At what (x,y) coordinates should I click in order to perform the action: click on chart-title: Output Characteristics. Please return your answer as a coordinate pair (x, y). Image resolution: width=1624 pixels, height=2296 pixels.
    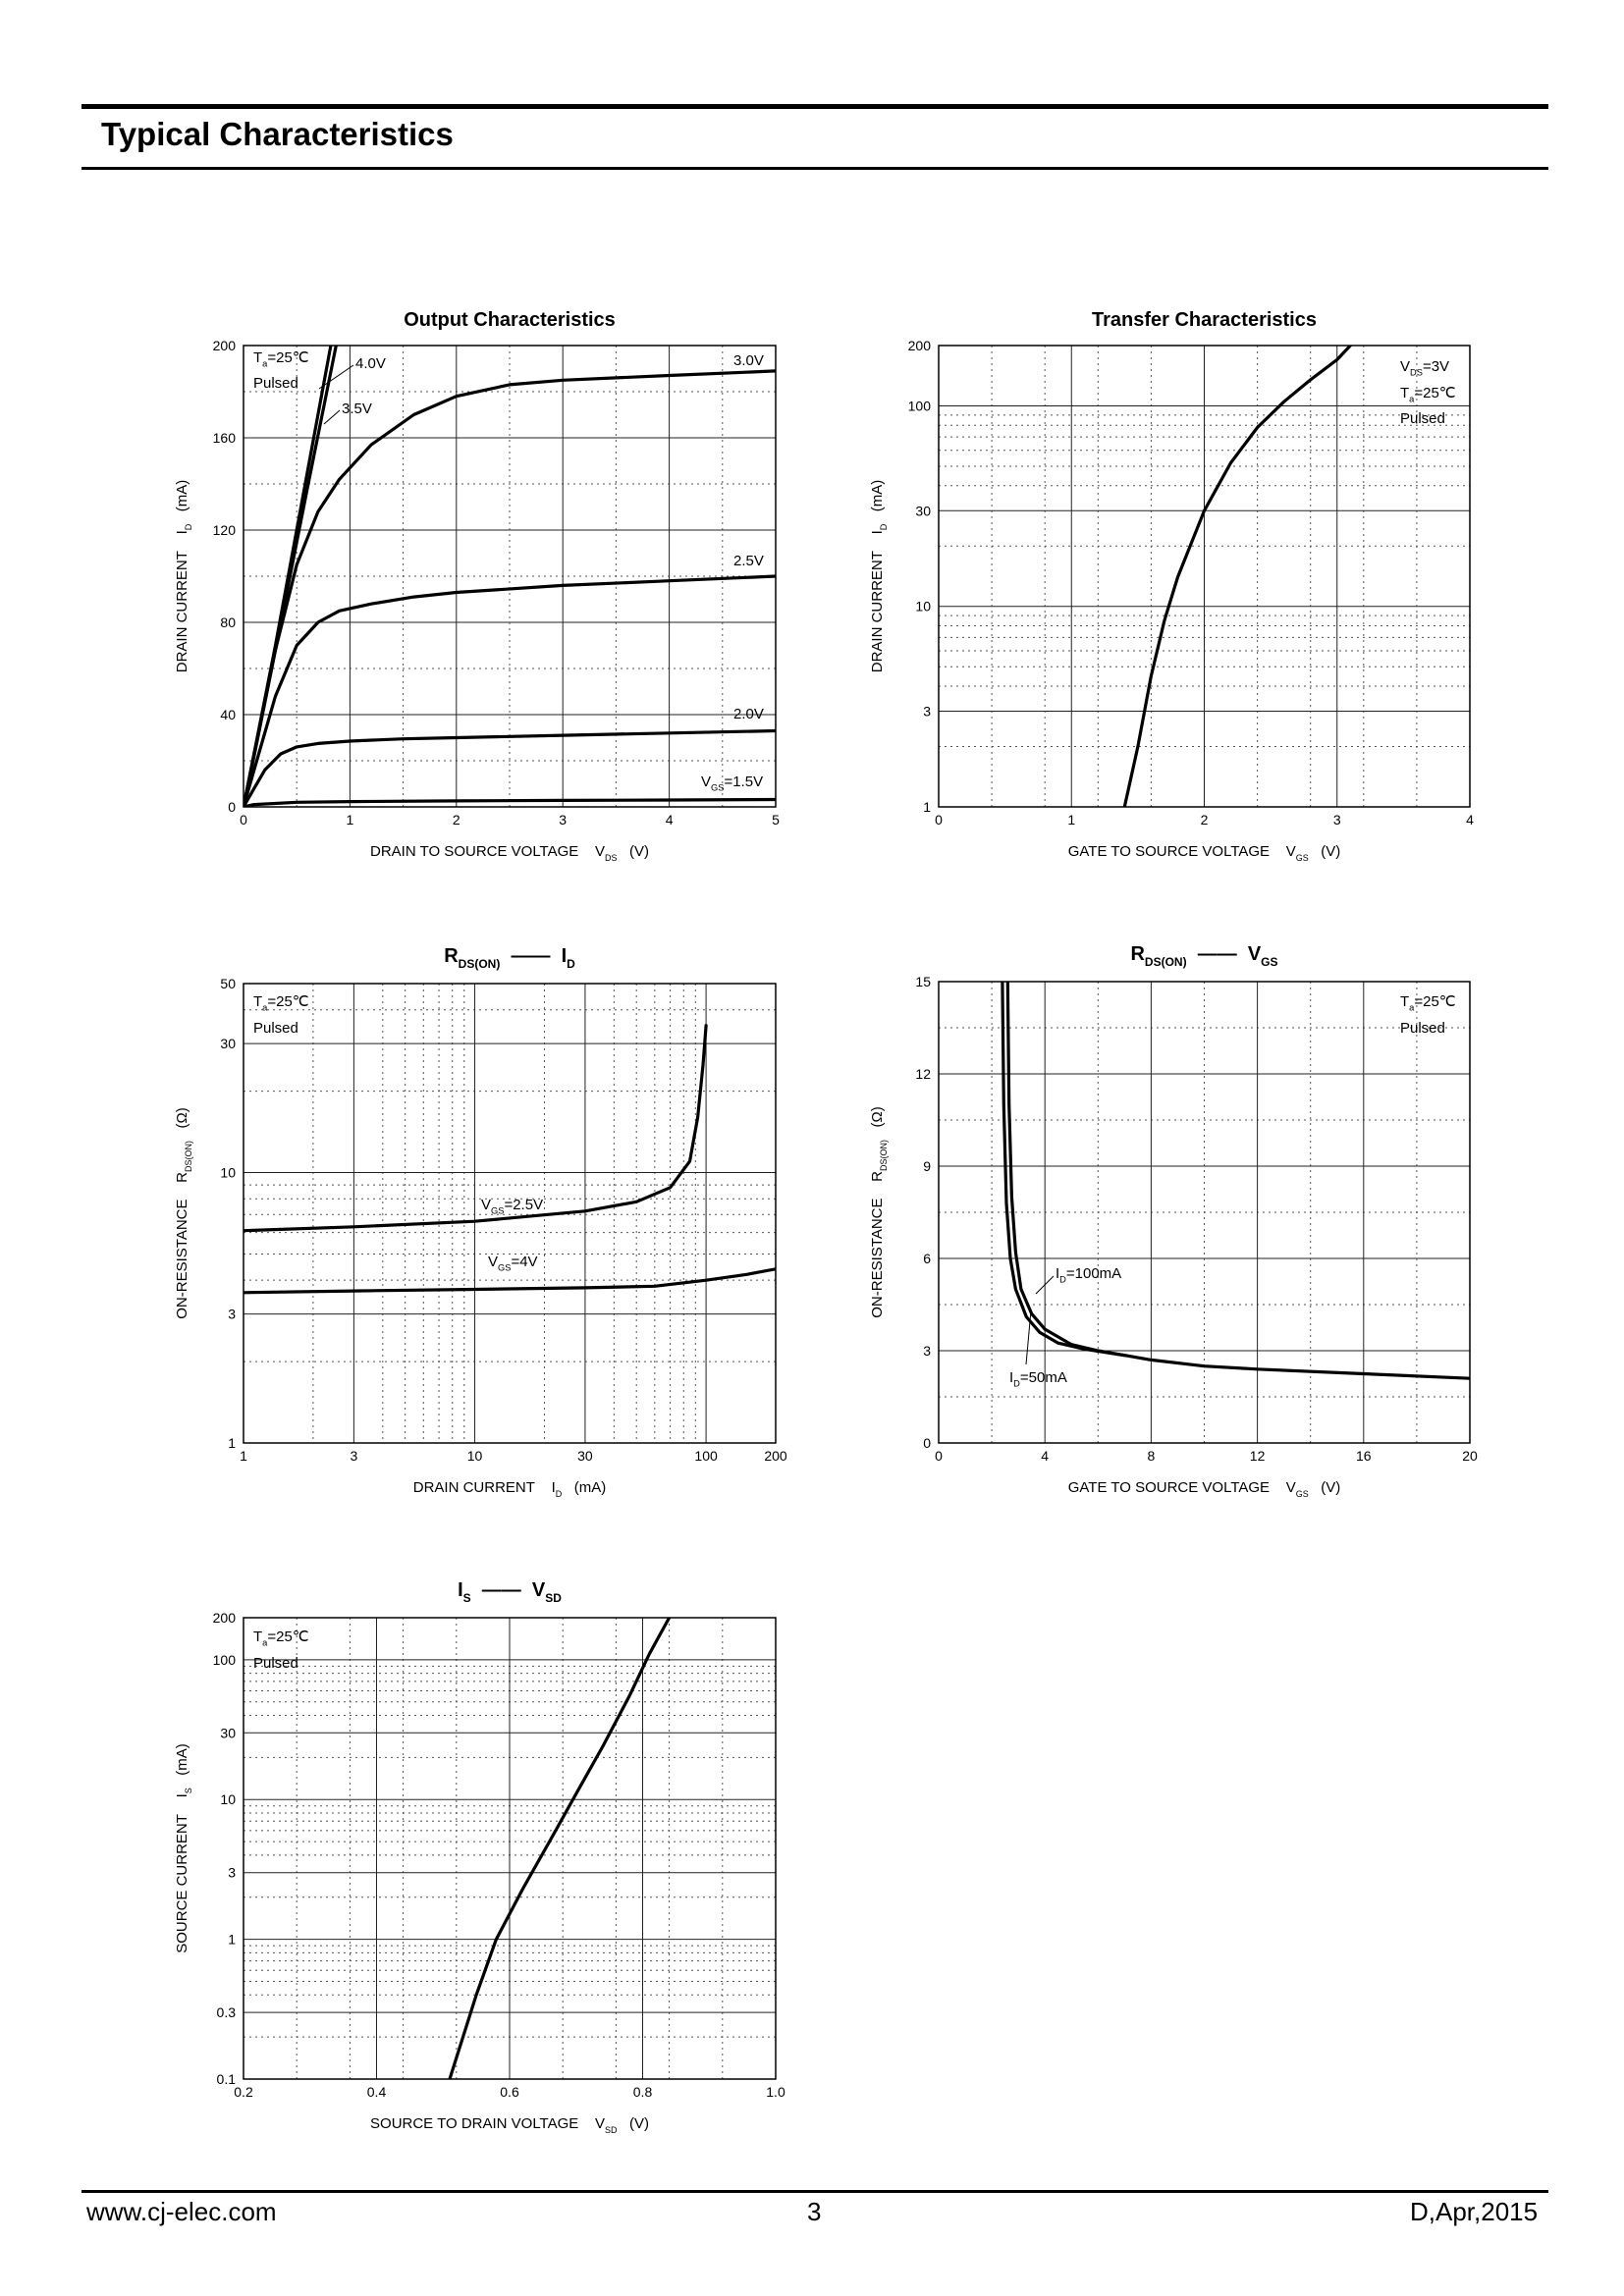
    Looking at the image, I should click on (510, 320).